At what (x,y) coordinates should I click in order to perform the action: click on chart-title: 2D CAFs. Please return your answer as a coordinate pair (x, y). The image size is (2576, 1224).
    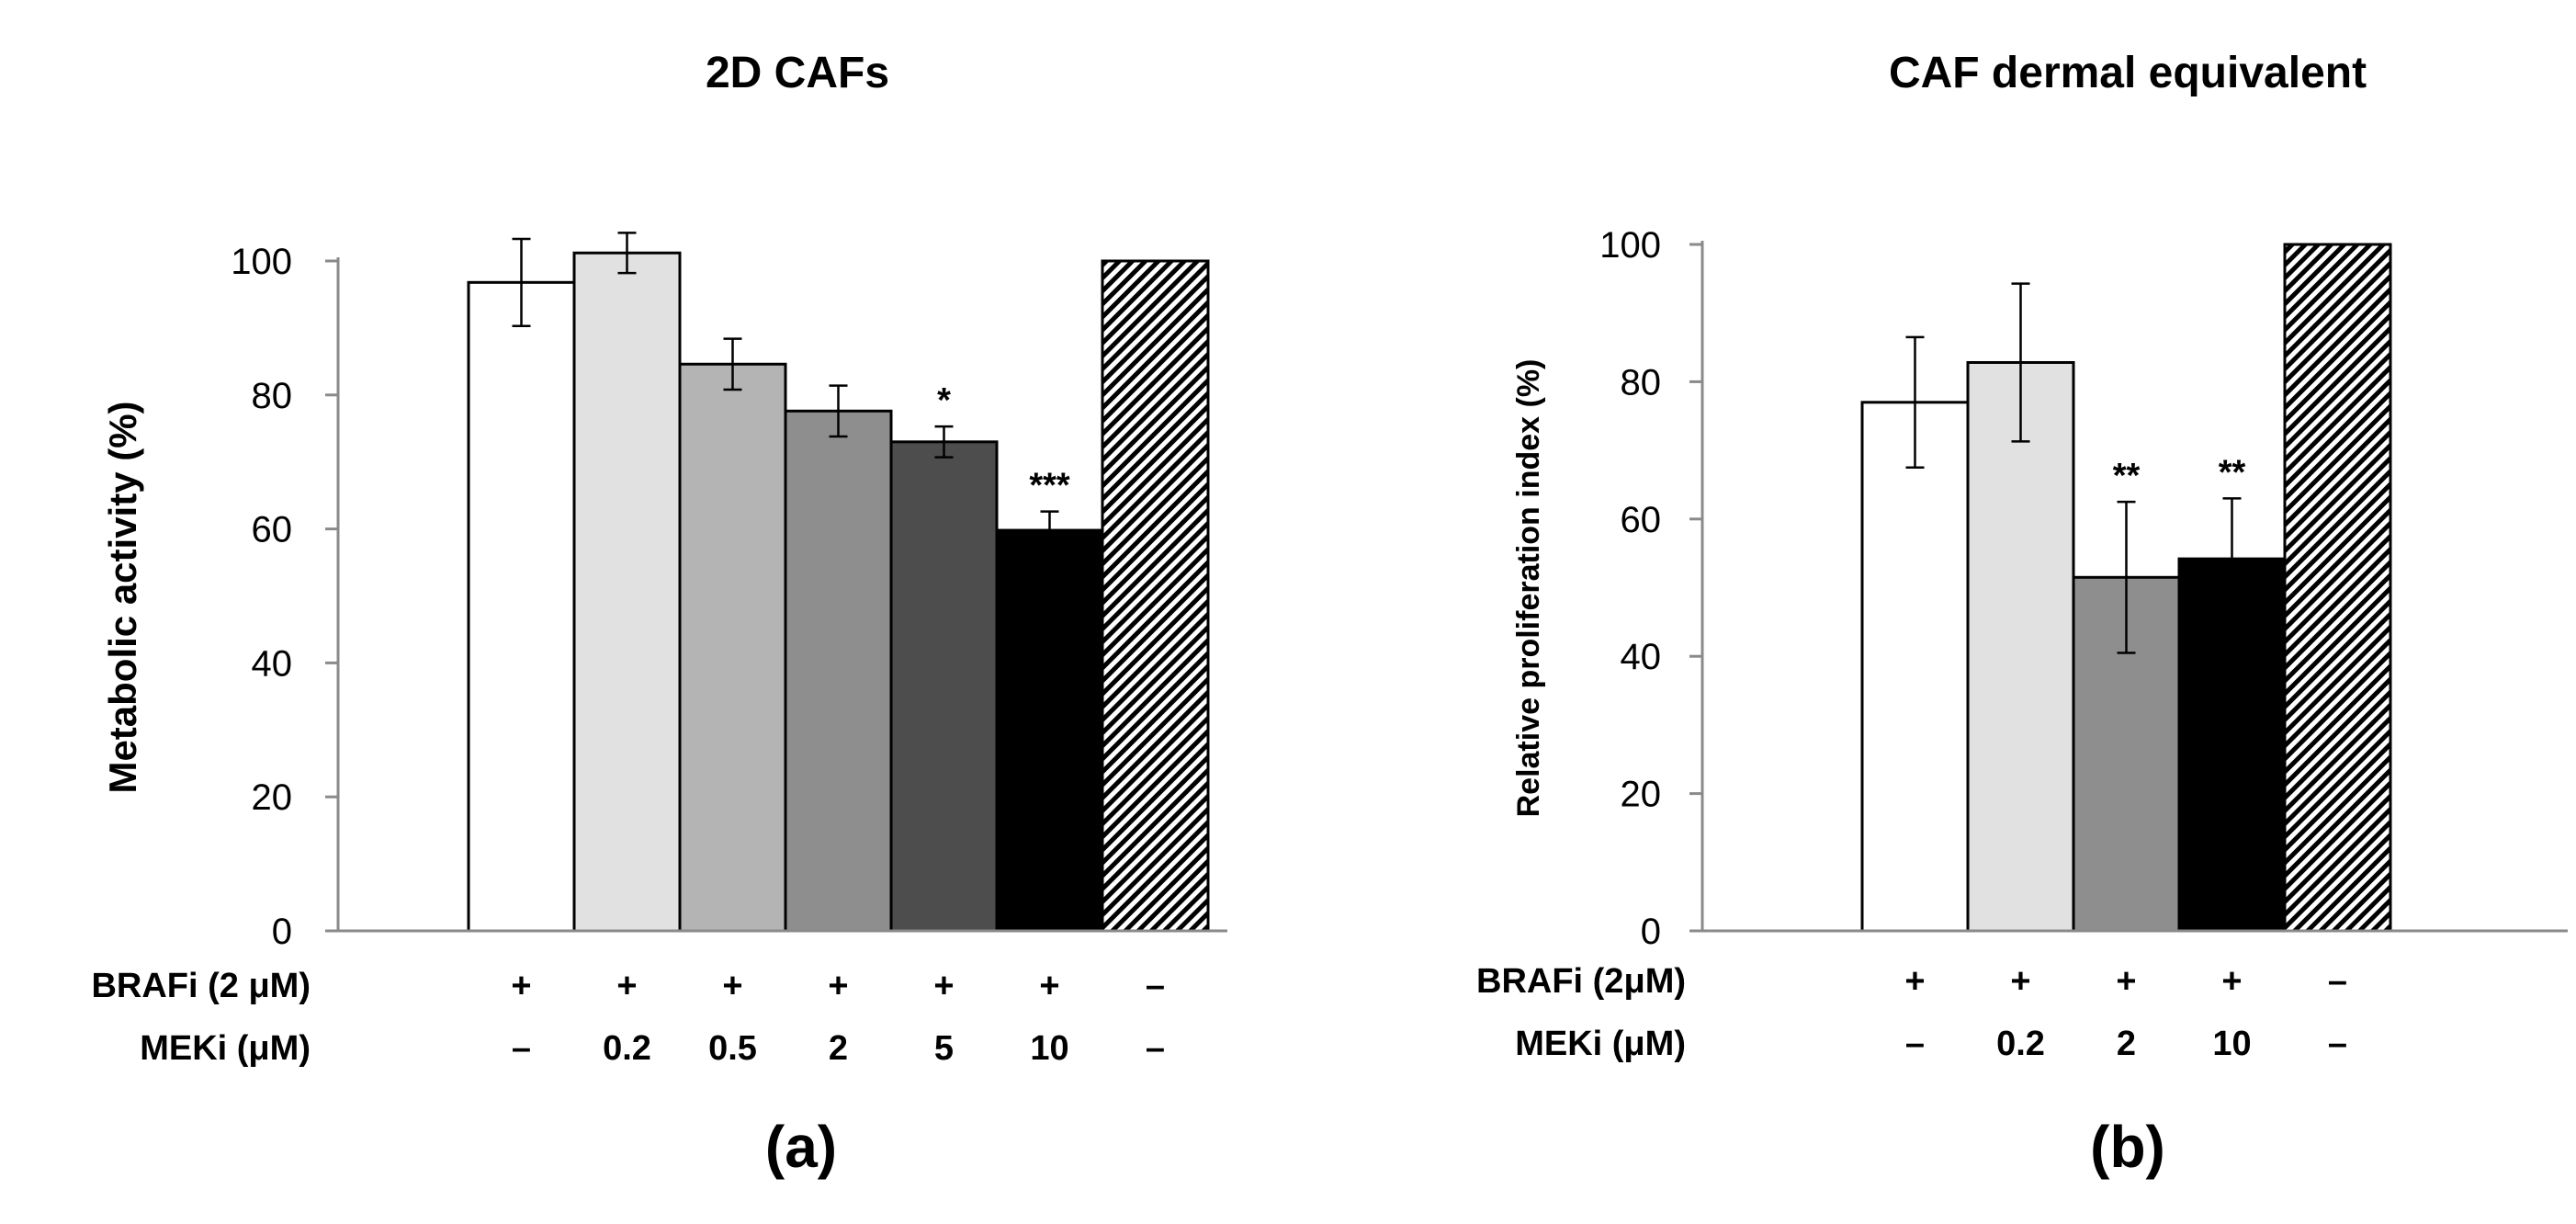
    Looking at the image, I should click on (797, 73).